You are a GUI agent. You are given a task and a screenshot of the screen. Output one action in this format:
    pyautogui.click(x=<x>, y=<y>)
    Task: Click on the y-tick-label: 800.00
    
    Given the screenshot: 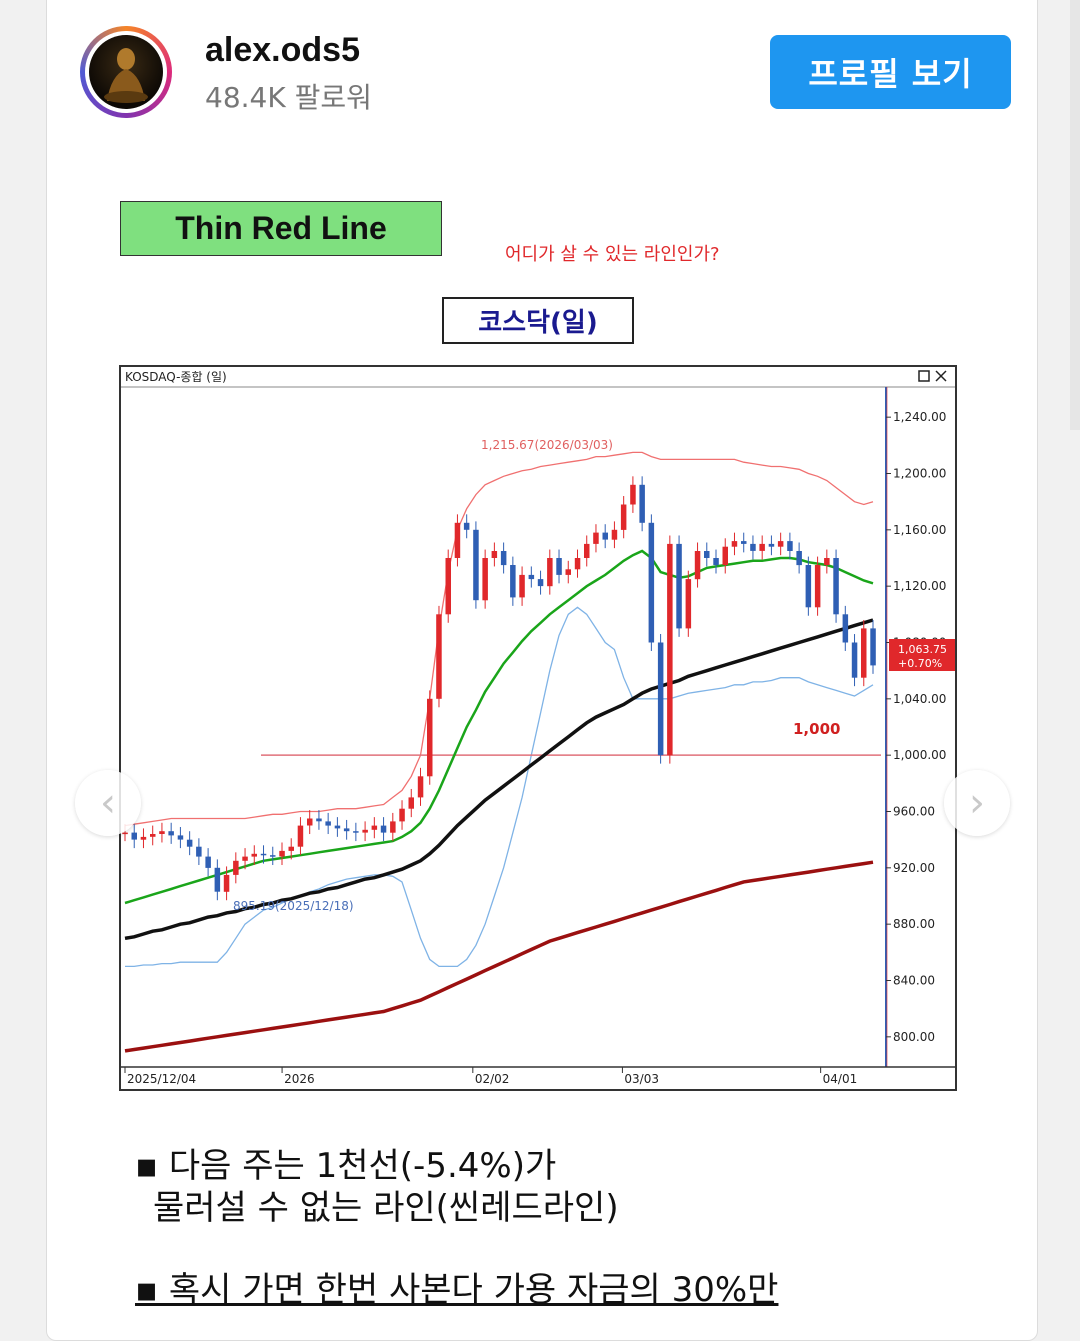 What is the action you would take?
    pyautogui.click(x=914, y=1037)
    